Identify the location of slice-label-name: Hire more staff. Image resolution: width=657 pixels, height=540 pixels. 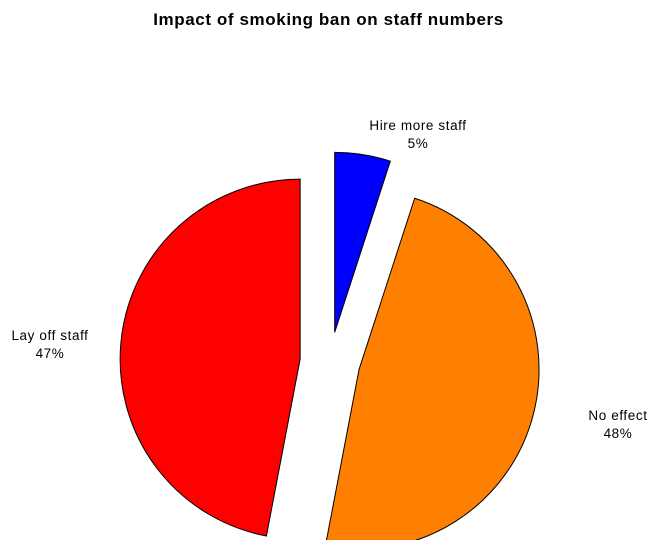
(417, 125).